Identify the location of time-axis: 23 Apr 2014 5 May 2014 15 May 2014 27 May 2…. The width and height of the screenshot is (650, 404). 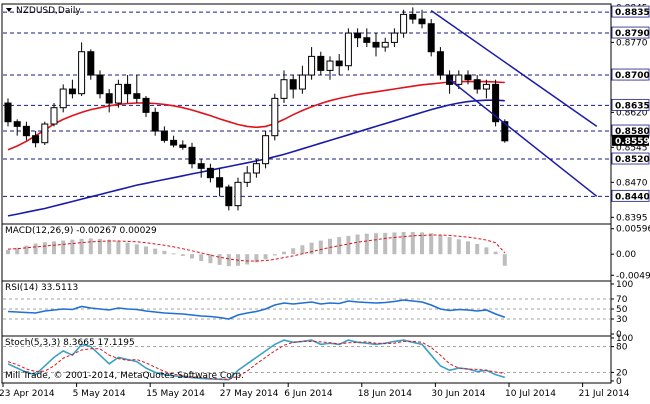
(315, 391).